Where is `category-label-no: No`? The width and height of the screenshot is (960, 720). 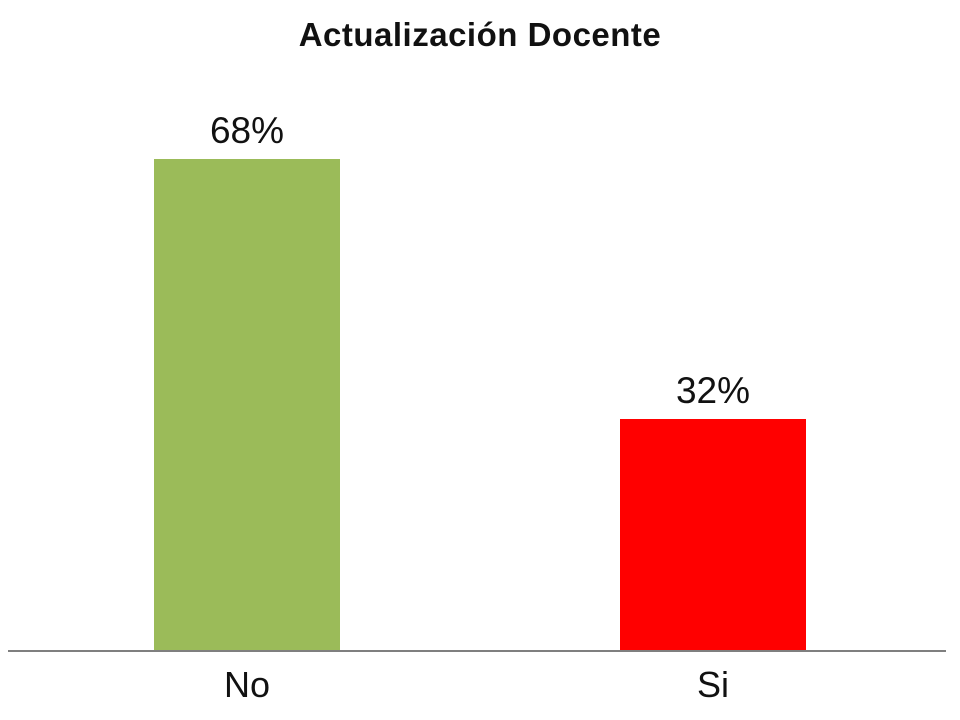
category-label-no: No is located at coordinates (247, 684).